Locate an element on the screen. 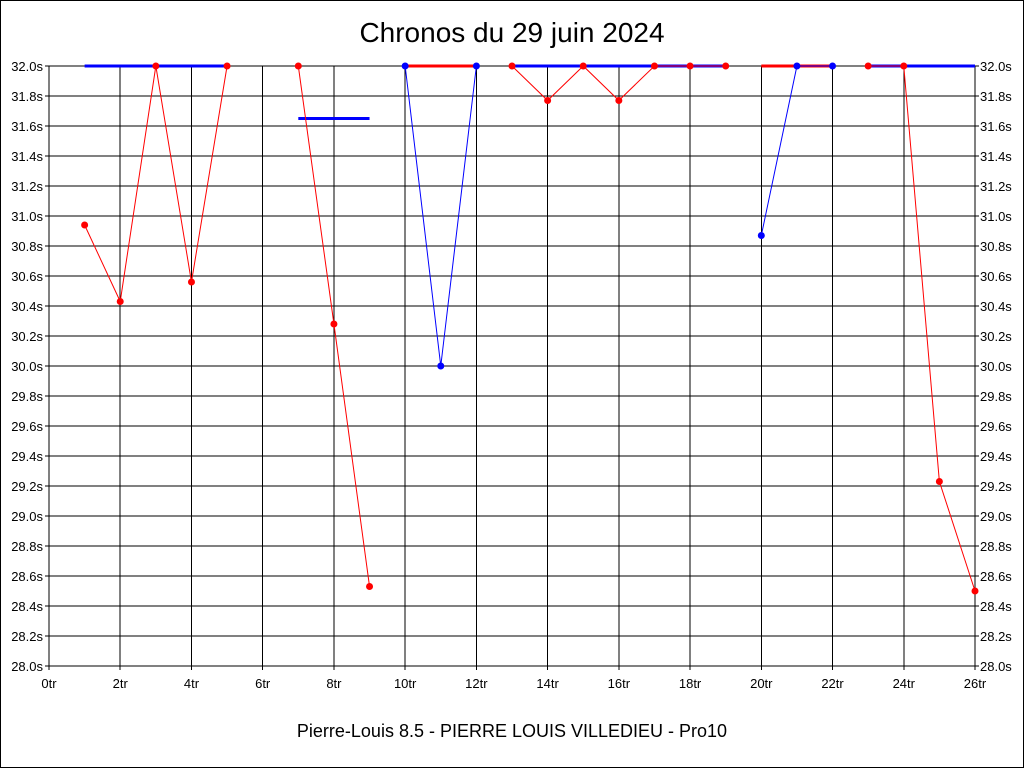 Image resolution: width=1024 pixels, height=768 pixels. x-tick-label: 24tr is located at coordinates (904, 683).